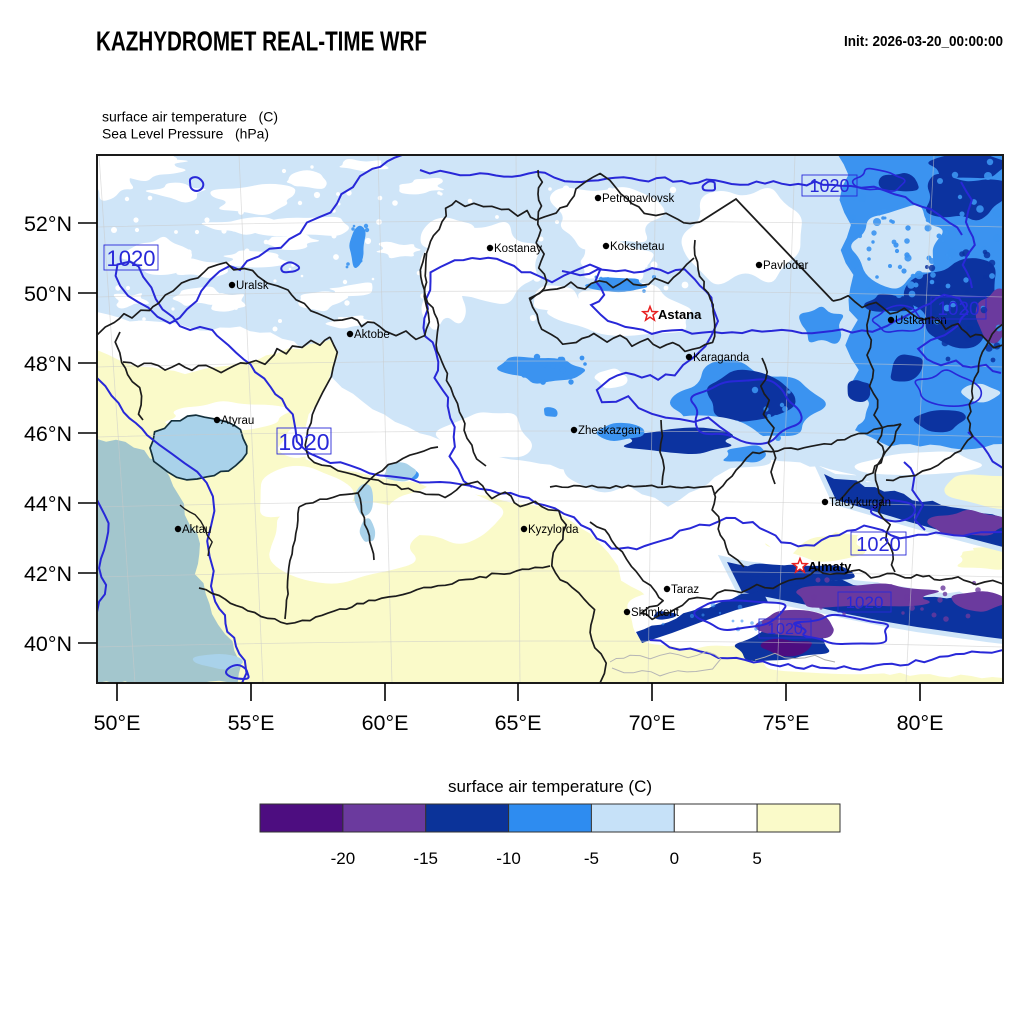 The width and height of the screenshot is (1024, 1024). What do you see at coordinates (508, 858) in the screenshot?
I see `svg-text: -10` at bounding box center [508, 858].